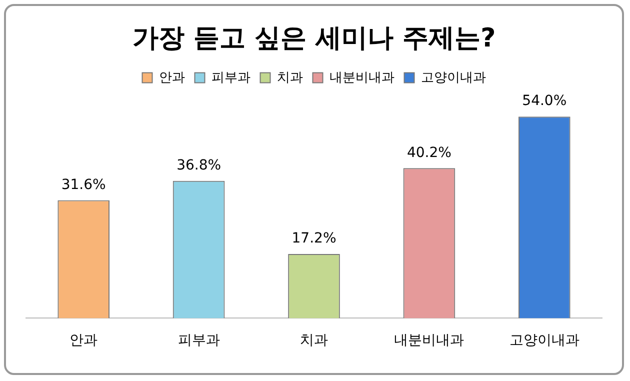 This screenshot has height=381, width=630. What do you see at coordinates (429, 339) in the screenshot?
I see `x-tick-label: 내분비내과` at bounding box center [429, 339].